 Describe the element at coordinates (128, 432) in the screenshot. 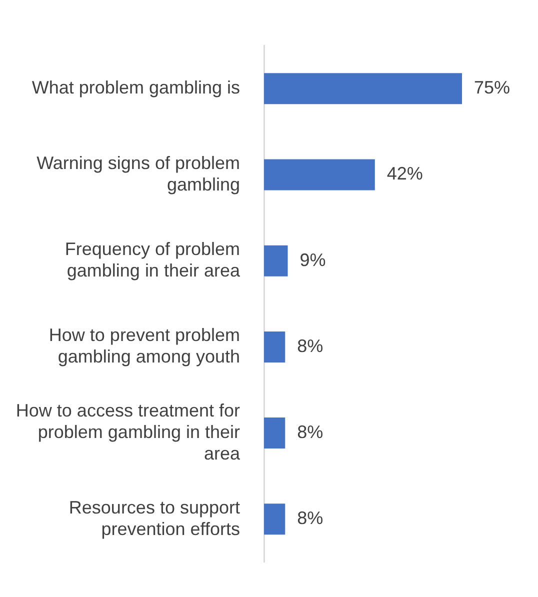

I see `y-tick-label: How to access treatment for problem gambling in their area` at that location.